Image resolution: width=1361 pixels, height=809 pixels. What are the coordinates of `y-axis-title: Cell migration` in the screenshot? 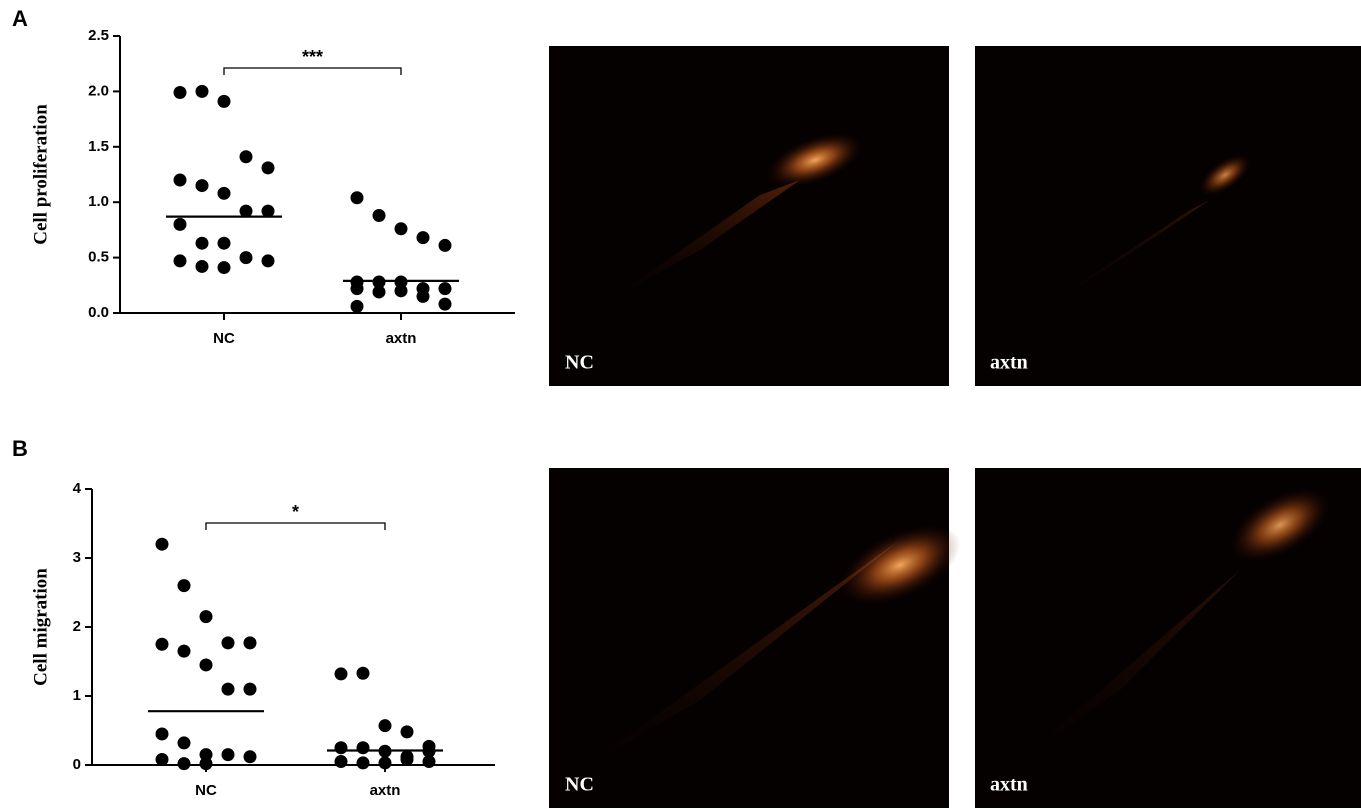 It's located at (40, 627).